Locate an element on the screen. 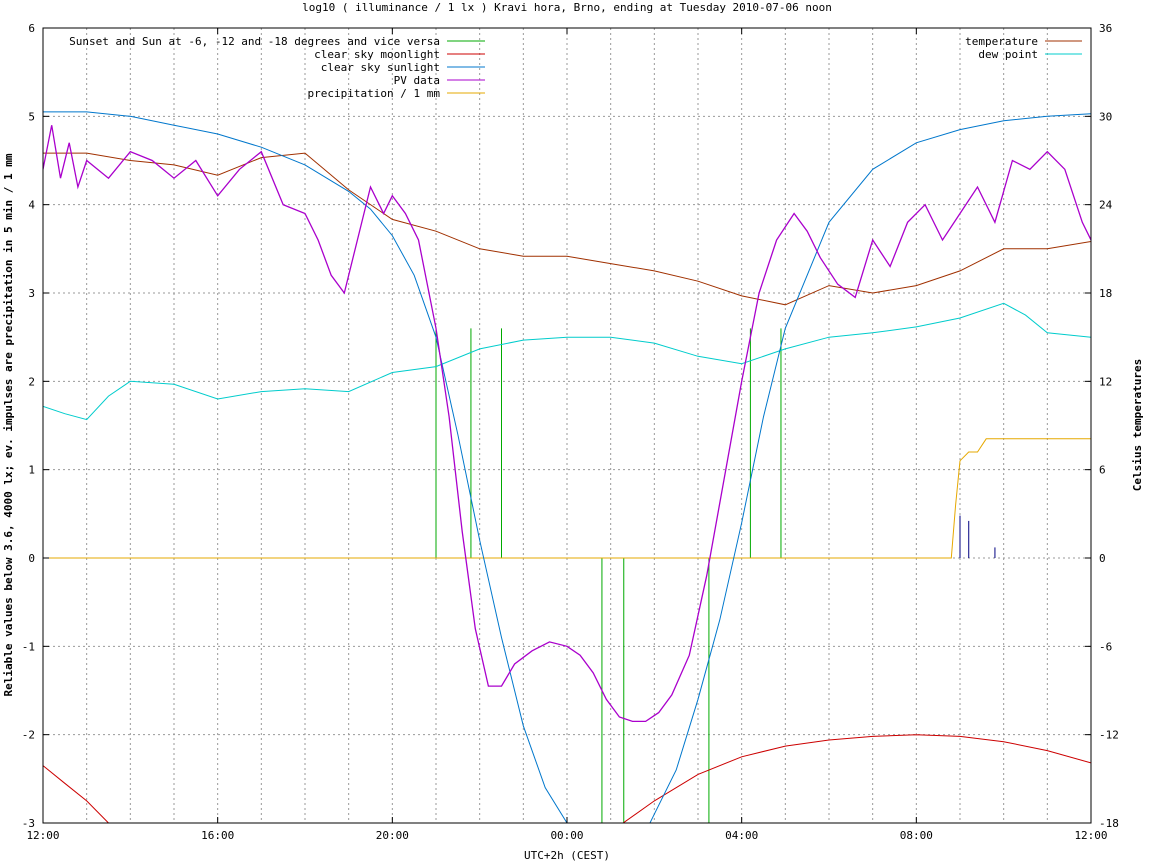  x-tick-label: 00:00 is located at coordinates (566, 835).